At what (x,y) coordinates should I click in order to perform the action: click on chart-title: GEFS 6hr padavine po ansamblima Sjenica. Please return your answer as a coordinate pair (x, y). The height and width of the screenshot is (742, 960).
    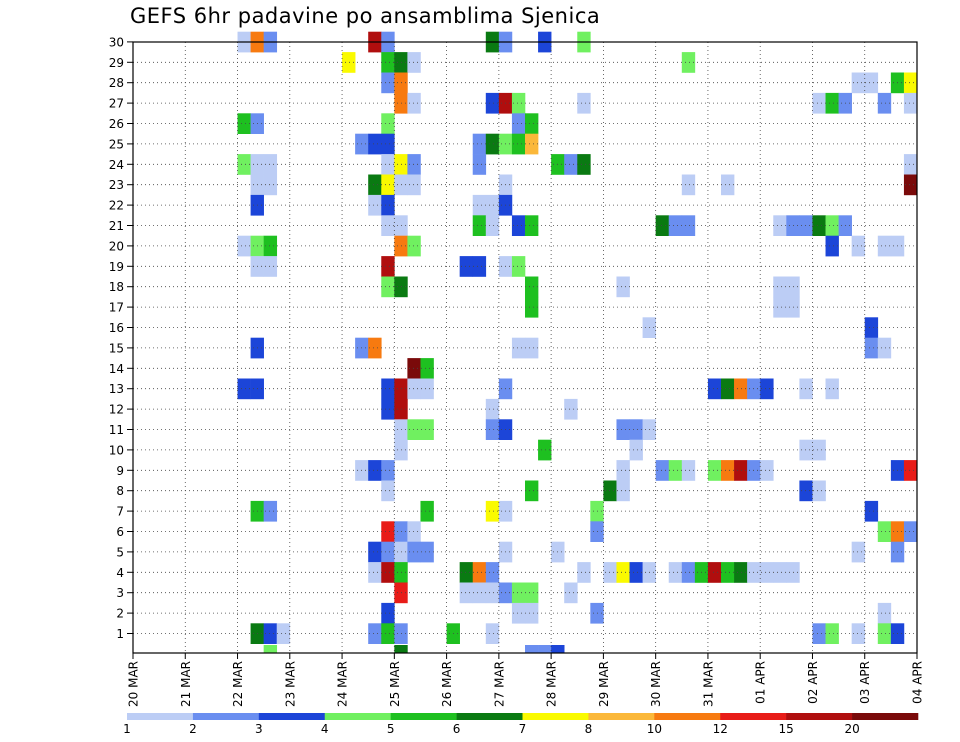
    Looking at the image, I should click on (365, 16).